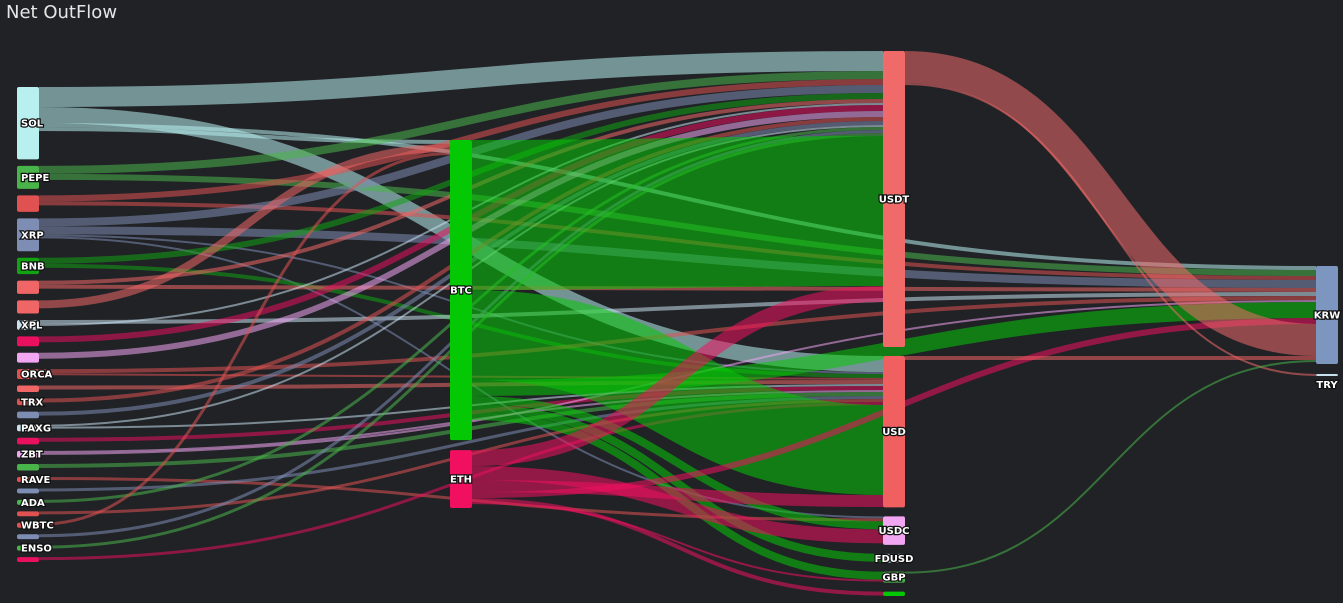 The image size is (1343, 603). I want to click on sankey-node-label-zbt: ZBT, so click(32, 455).